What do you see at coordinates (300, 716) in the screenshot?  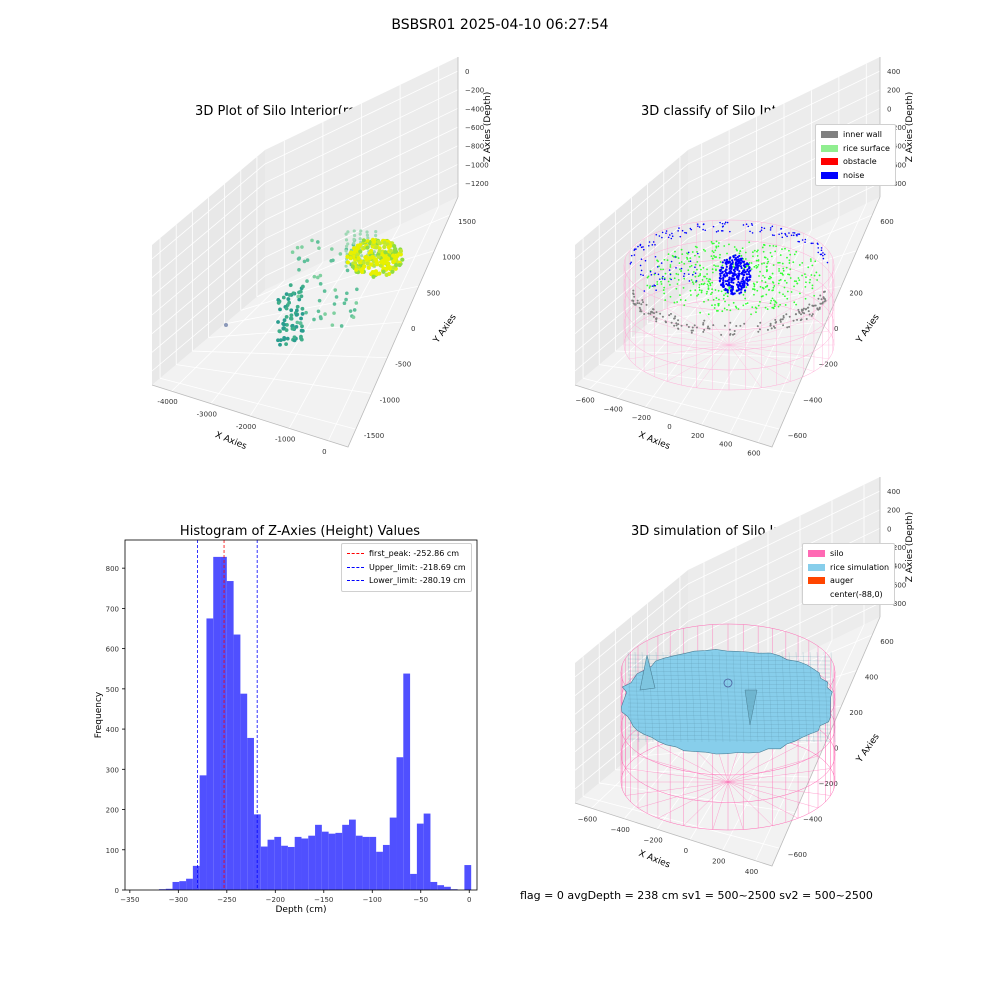 I see `histogram-plot` at bounding box center [300, 716].